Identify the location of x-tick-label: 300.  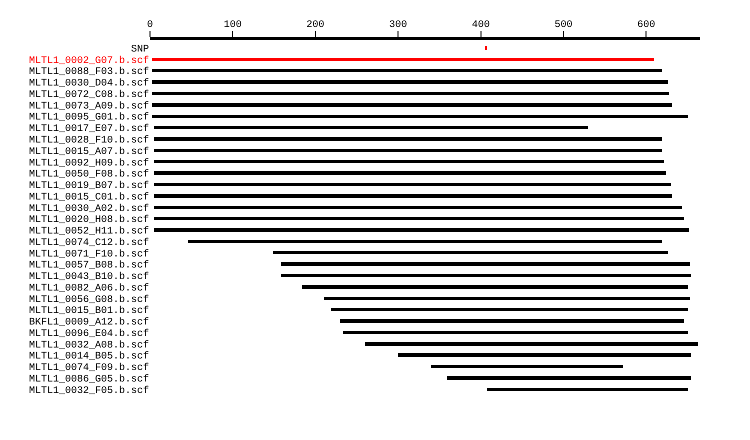
(398, 25).